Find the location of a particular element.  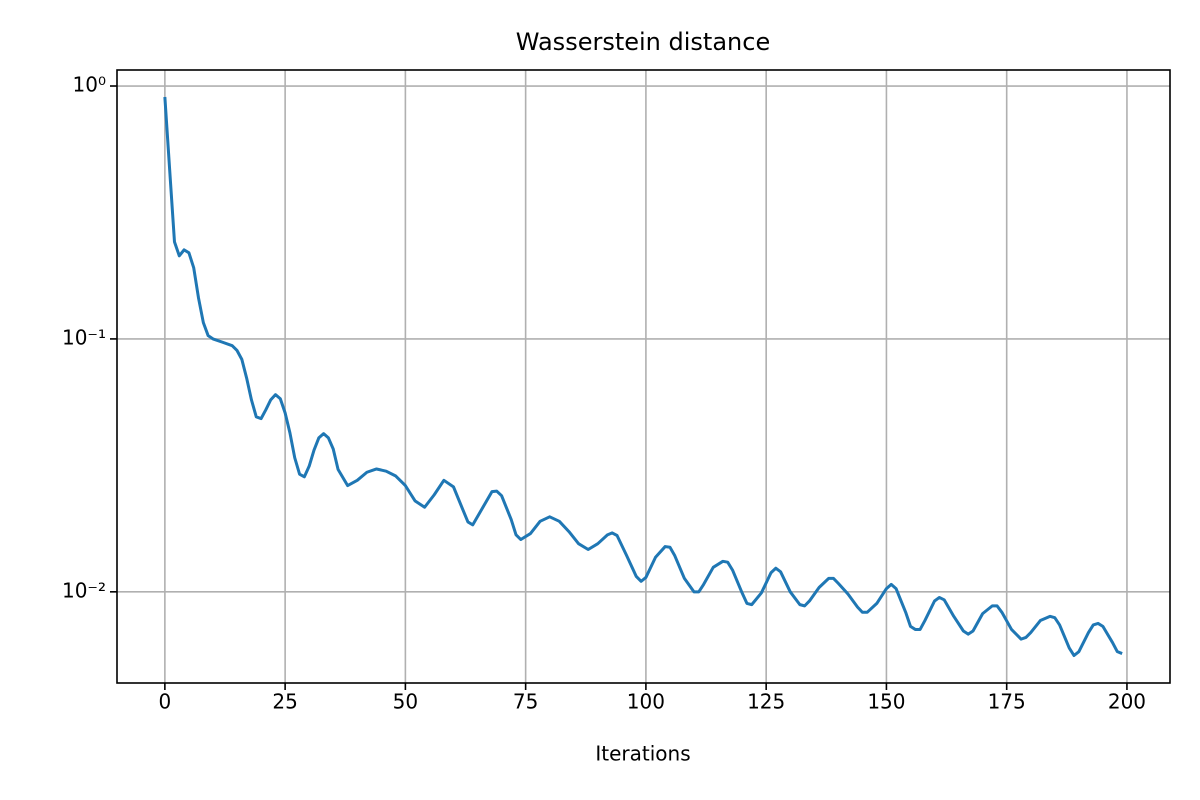

x-tick-label: 75 is located at coordinates (525, 702).